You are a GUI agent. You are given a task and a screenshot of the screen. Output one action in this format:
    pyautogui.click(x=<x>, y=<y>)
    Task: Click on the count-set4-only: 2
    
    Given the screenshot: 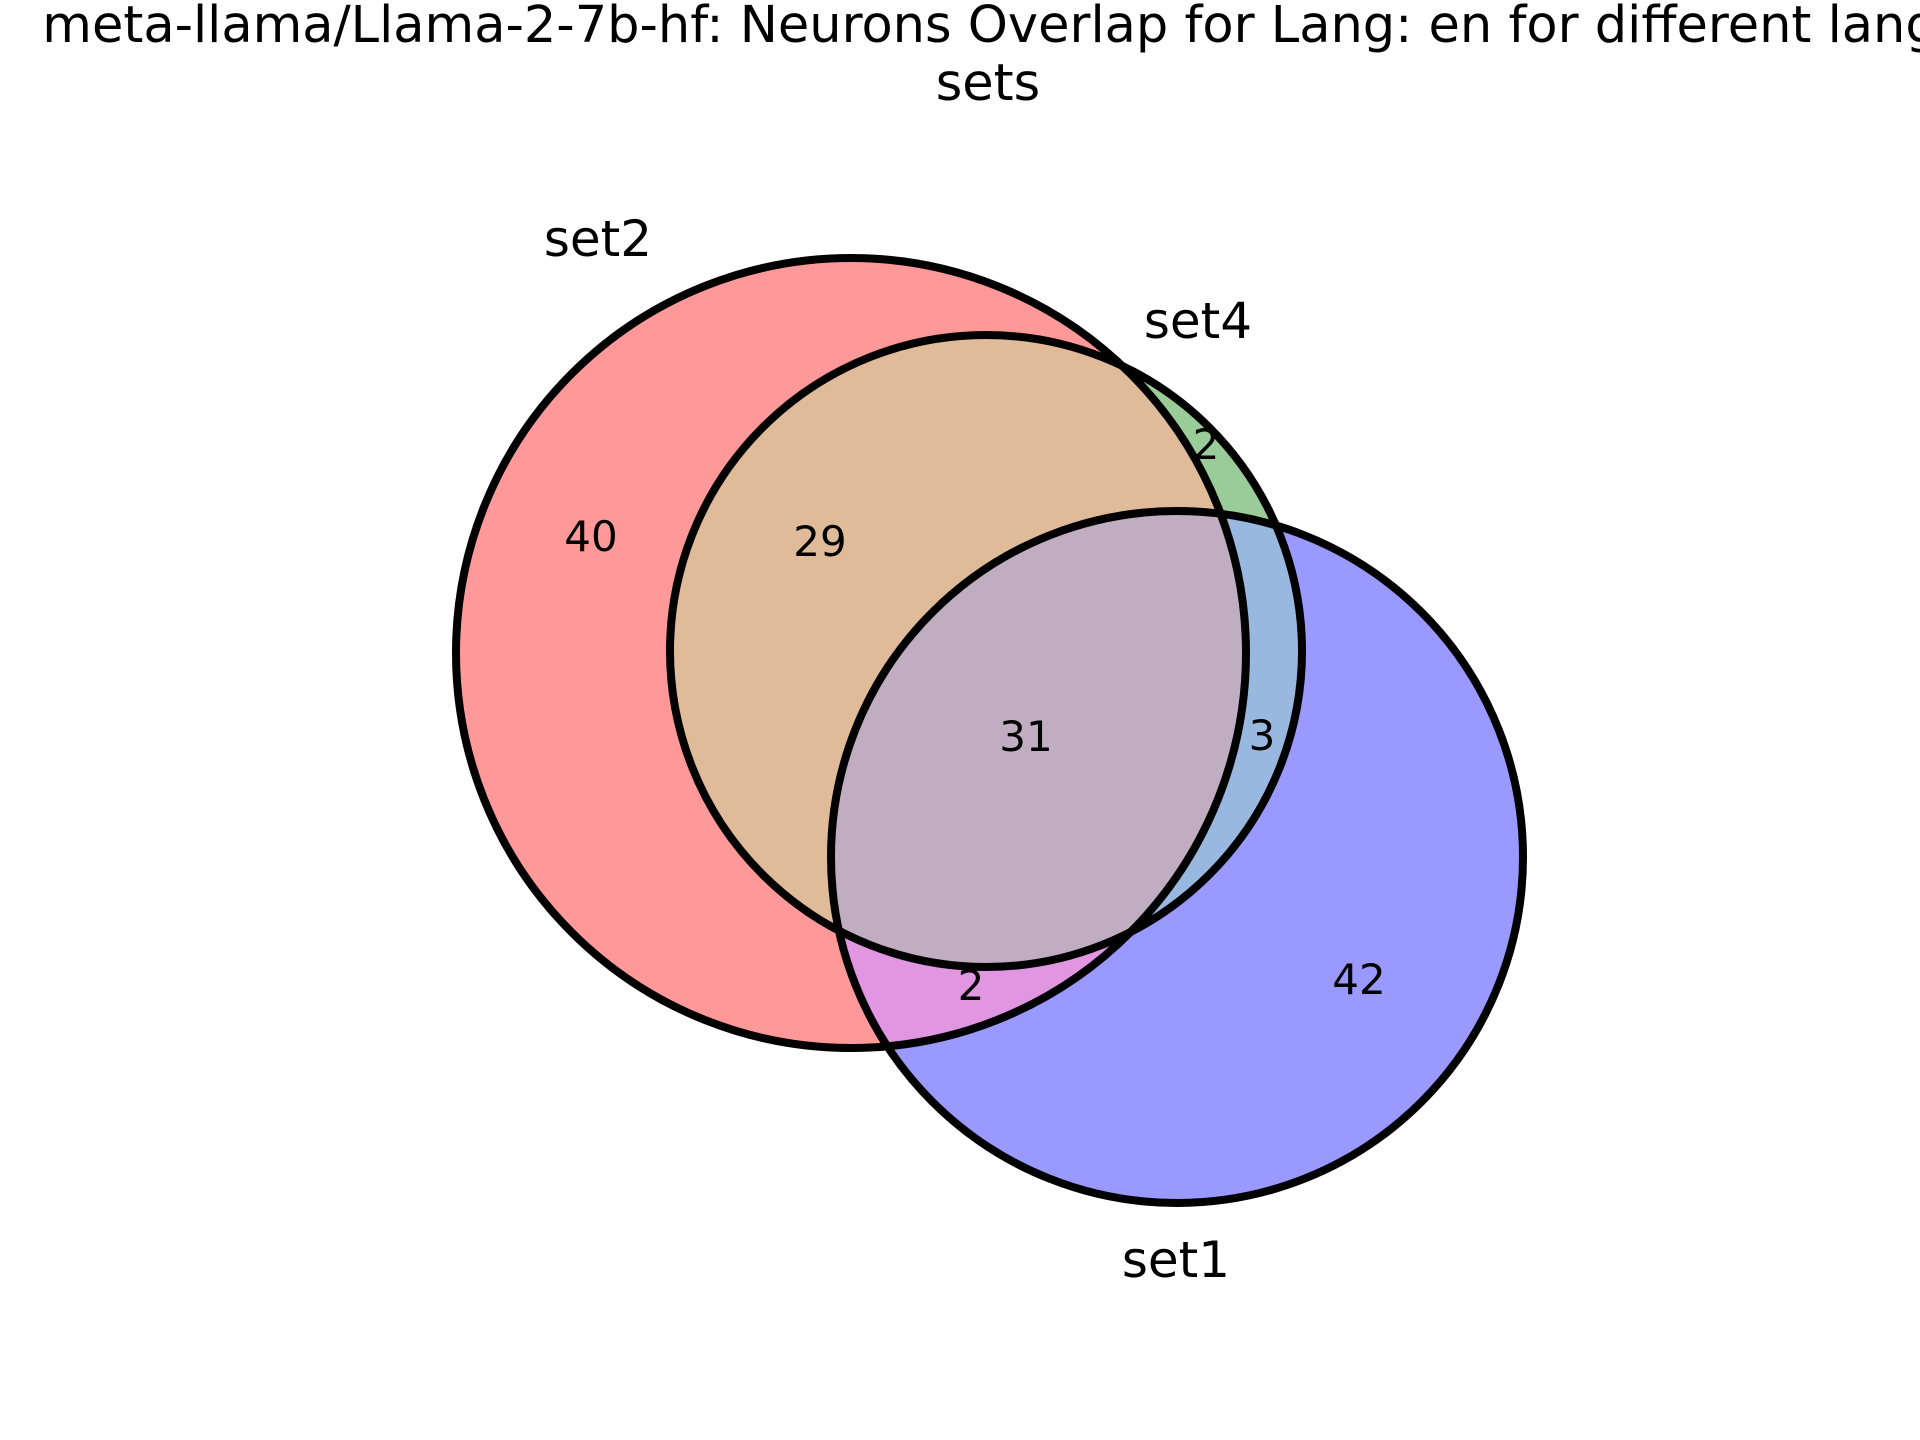 What is the action you would take?
    pyautogui.click(x=1206, y=444)
    